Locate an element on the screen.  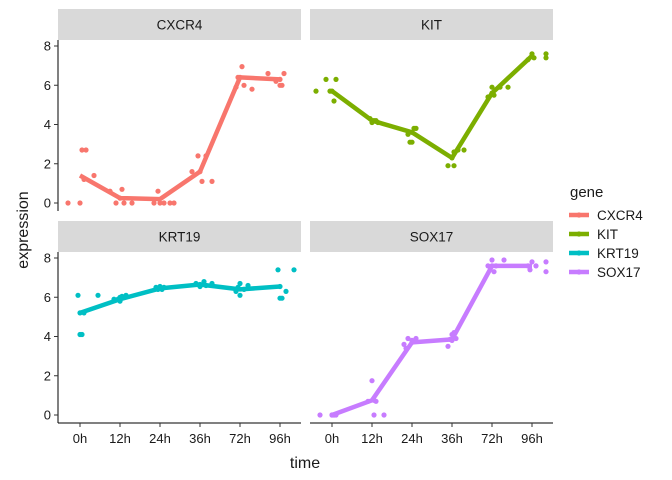
facet-panel-krt19: KRT19 is located at coordinates (179, 279).